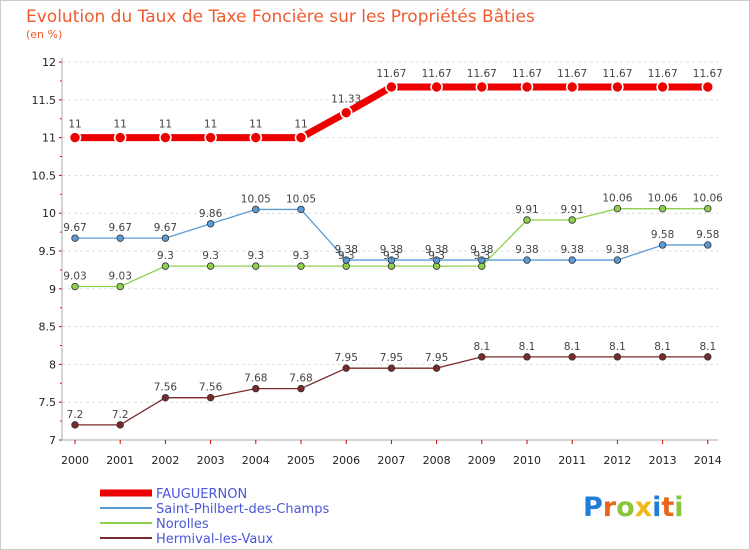 The image size is (750, 550). What do you see at coordinates (52, 289) in the screenshot?
I see `y-tick-label: 9` at bounding box center [52, 289].